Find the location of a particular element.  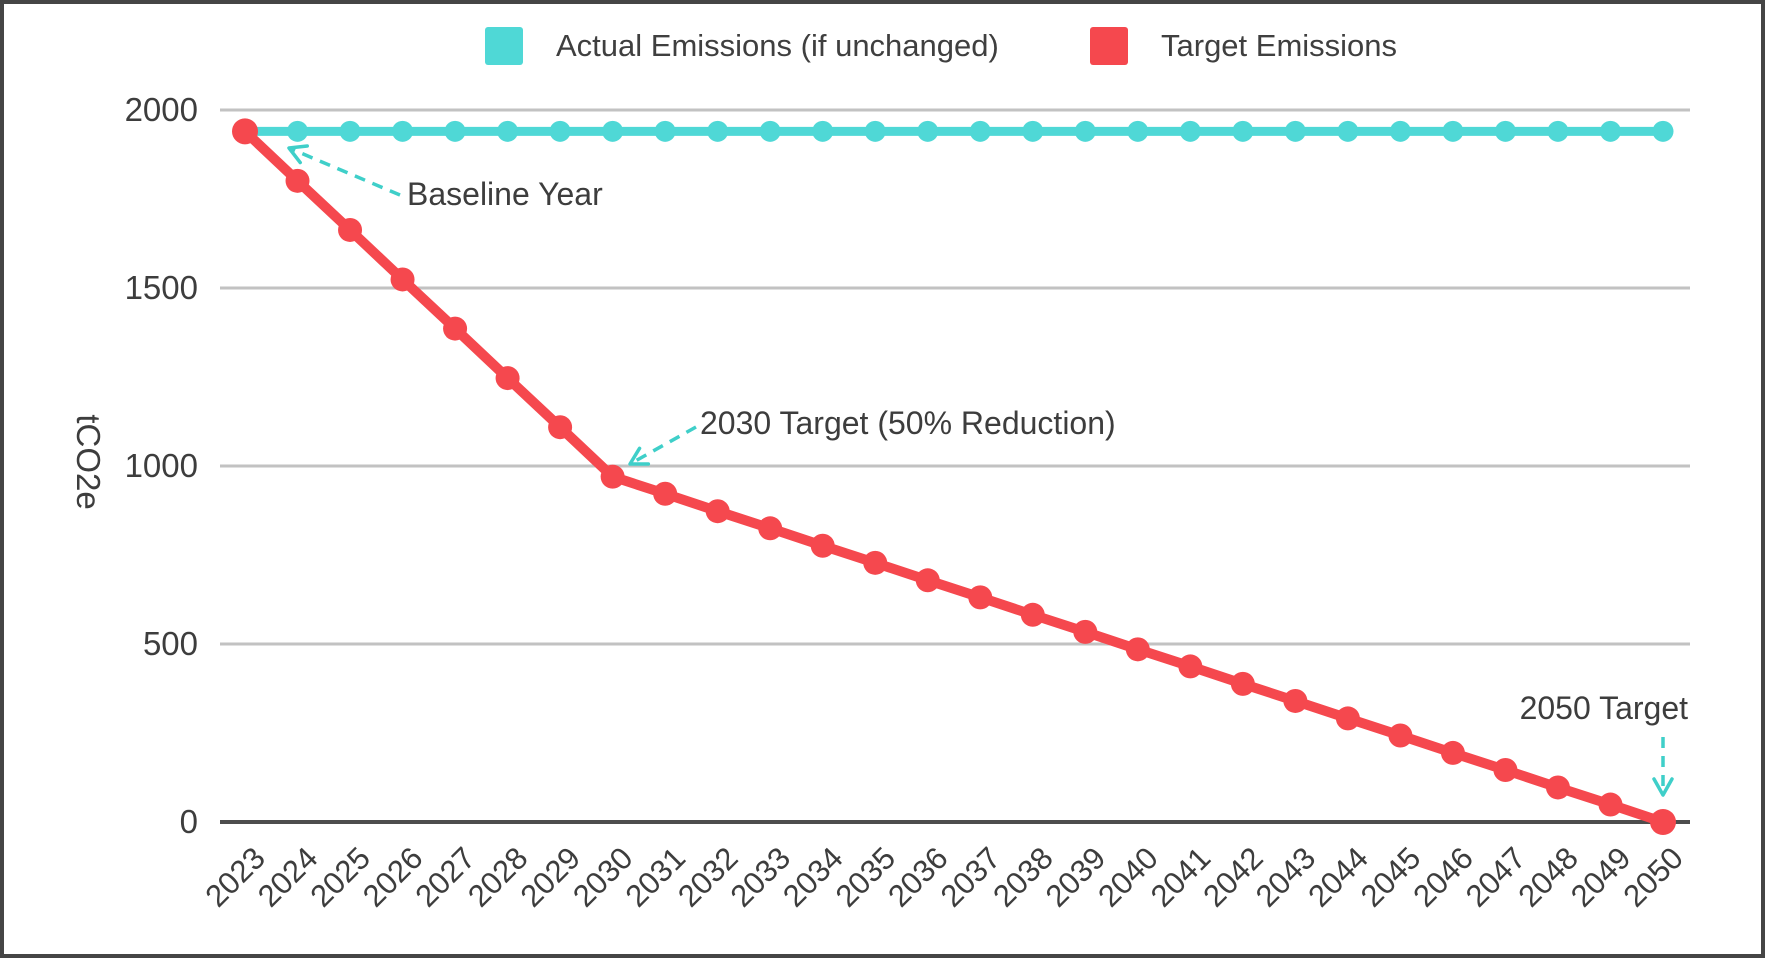

x-tick-label: 2030 is located at coordinates (603, 877).